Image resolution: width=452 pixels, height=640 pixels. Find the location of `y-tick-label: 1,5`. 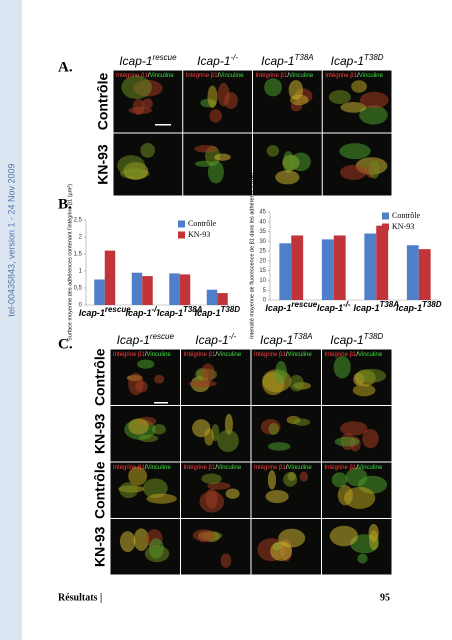

y-tick-label: 1,5 is located at coordinates (78, 255).